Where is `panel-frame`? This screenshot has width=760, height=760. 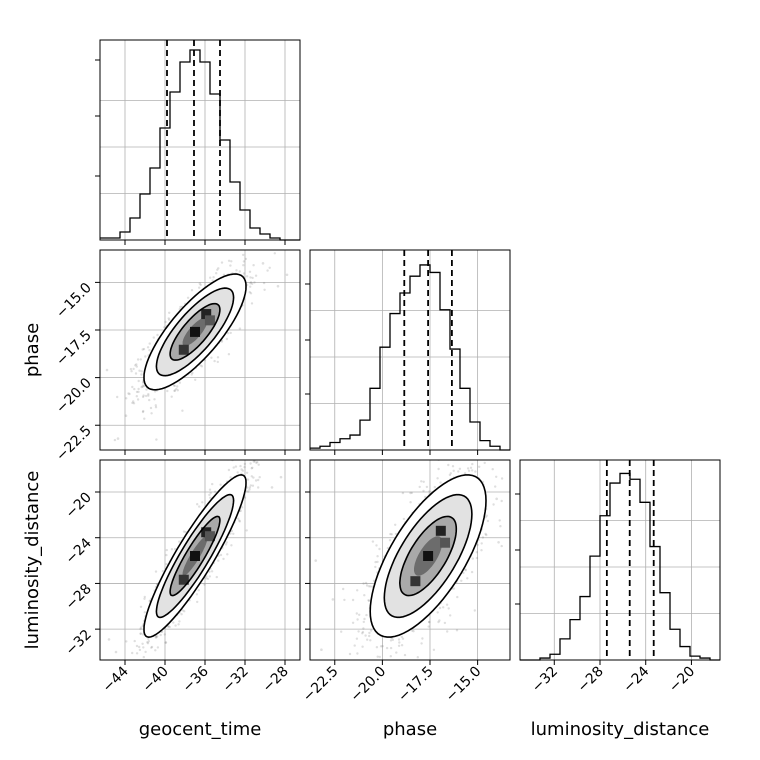
panel-frame is located at coordinates (200, 140).